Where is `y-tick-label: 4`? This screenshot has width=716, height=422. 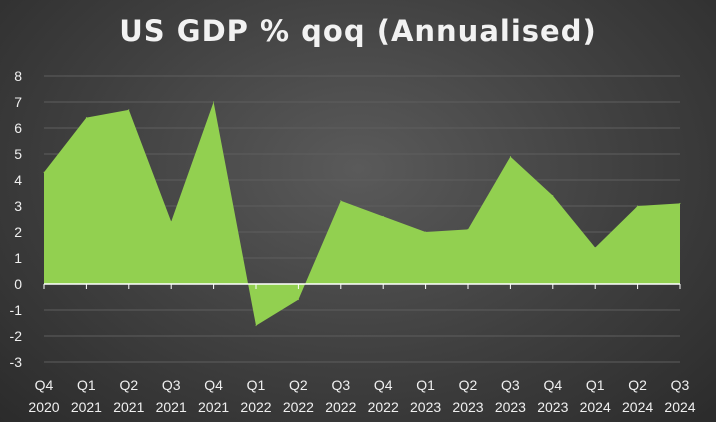 y-tick-label: 4 is located at coordinates (18, 180).